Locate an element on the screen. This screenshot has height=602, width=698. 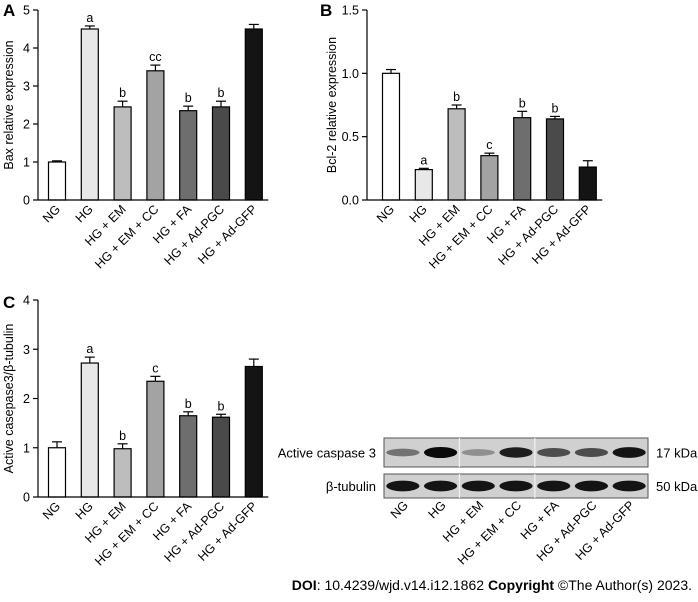
y-tick-label: 5 is located at coordinates (26, 11).